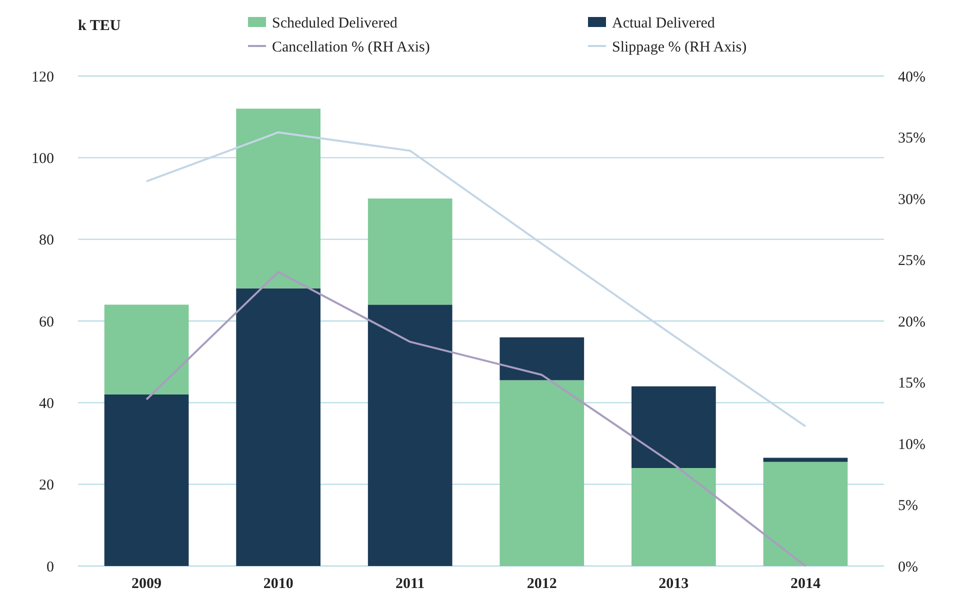 This screenshot has width=962, height=610. I want to click on legend-label: Scheduled Delivered, so click(335, 23).